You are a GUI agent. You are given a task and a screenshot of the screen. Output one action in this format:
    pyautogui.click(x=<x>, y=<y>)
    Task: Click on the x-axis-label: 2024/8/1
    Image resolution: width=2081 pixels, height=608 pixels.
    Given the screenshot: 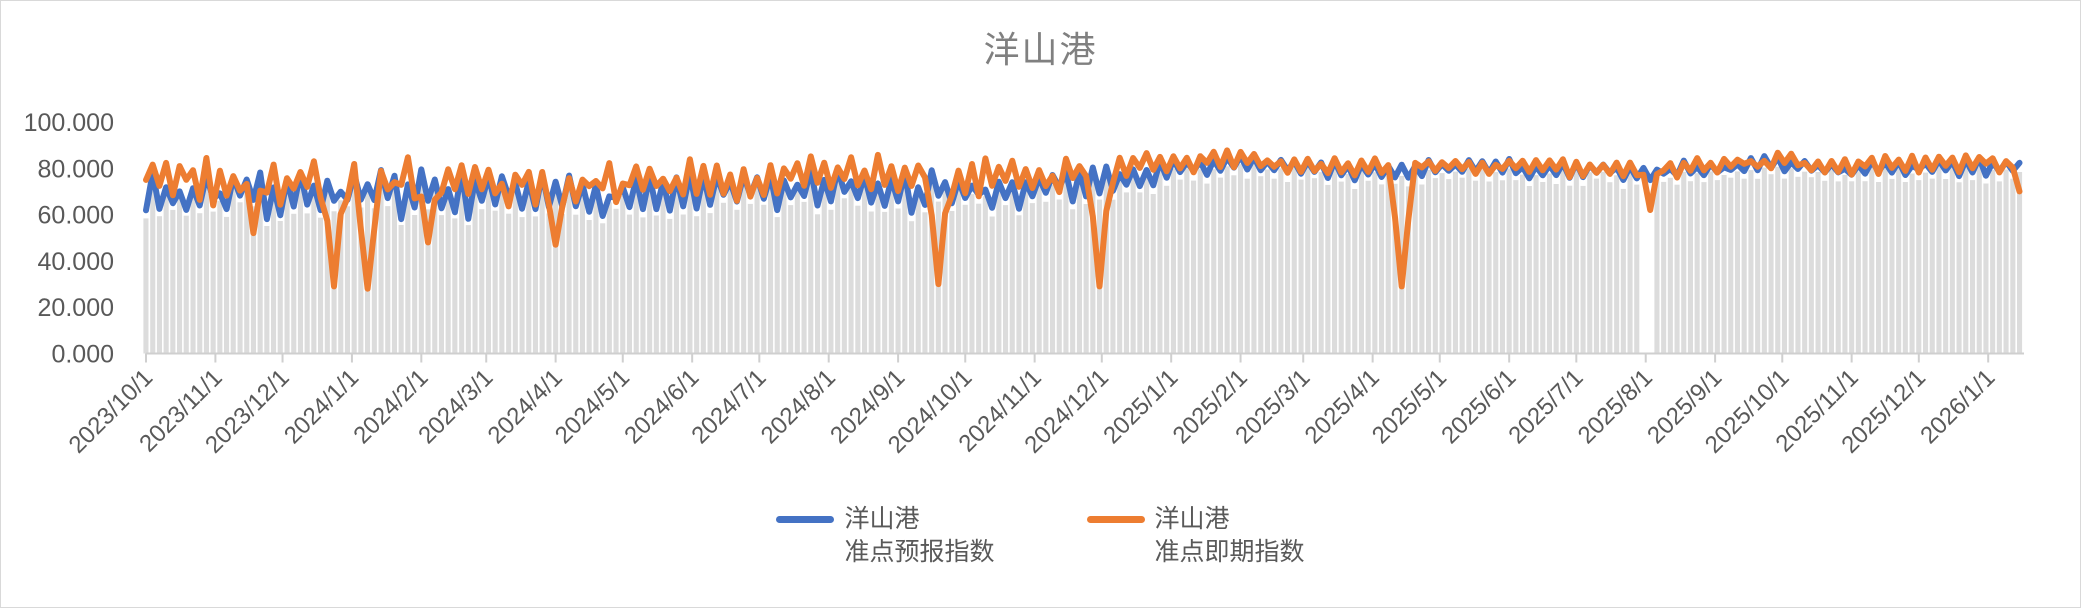 What is the action you would take?
    pyautogui.click(x=798, y=406)
    